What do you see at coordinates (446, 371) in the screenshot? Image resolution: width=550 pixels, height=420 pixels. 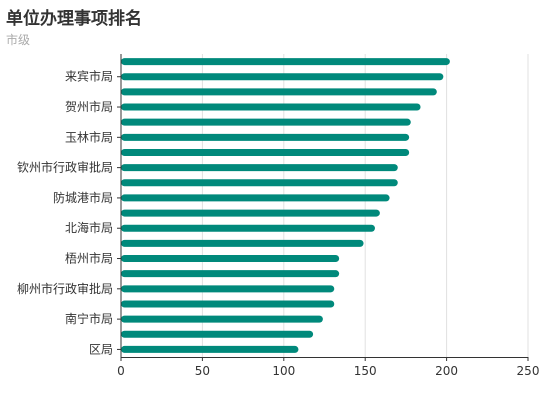 I see `x-tick-label-4: 200` at bounding box center [446, 371].